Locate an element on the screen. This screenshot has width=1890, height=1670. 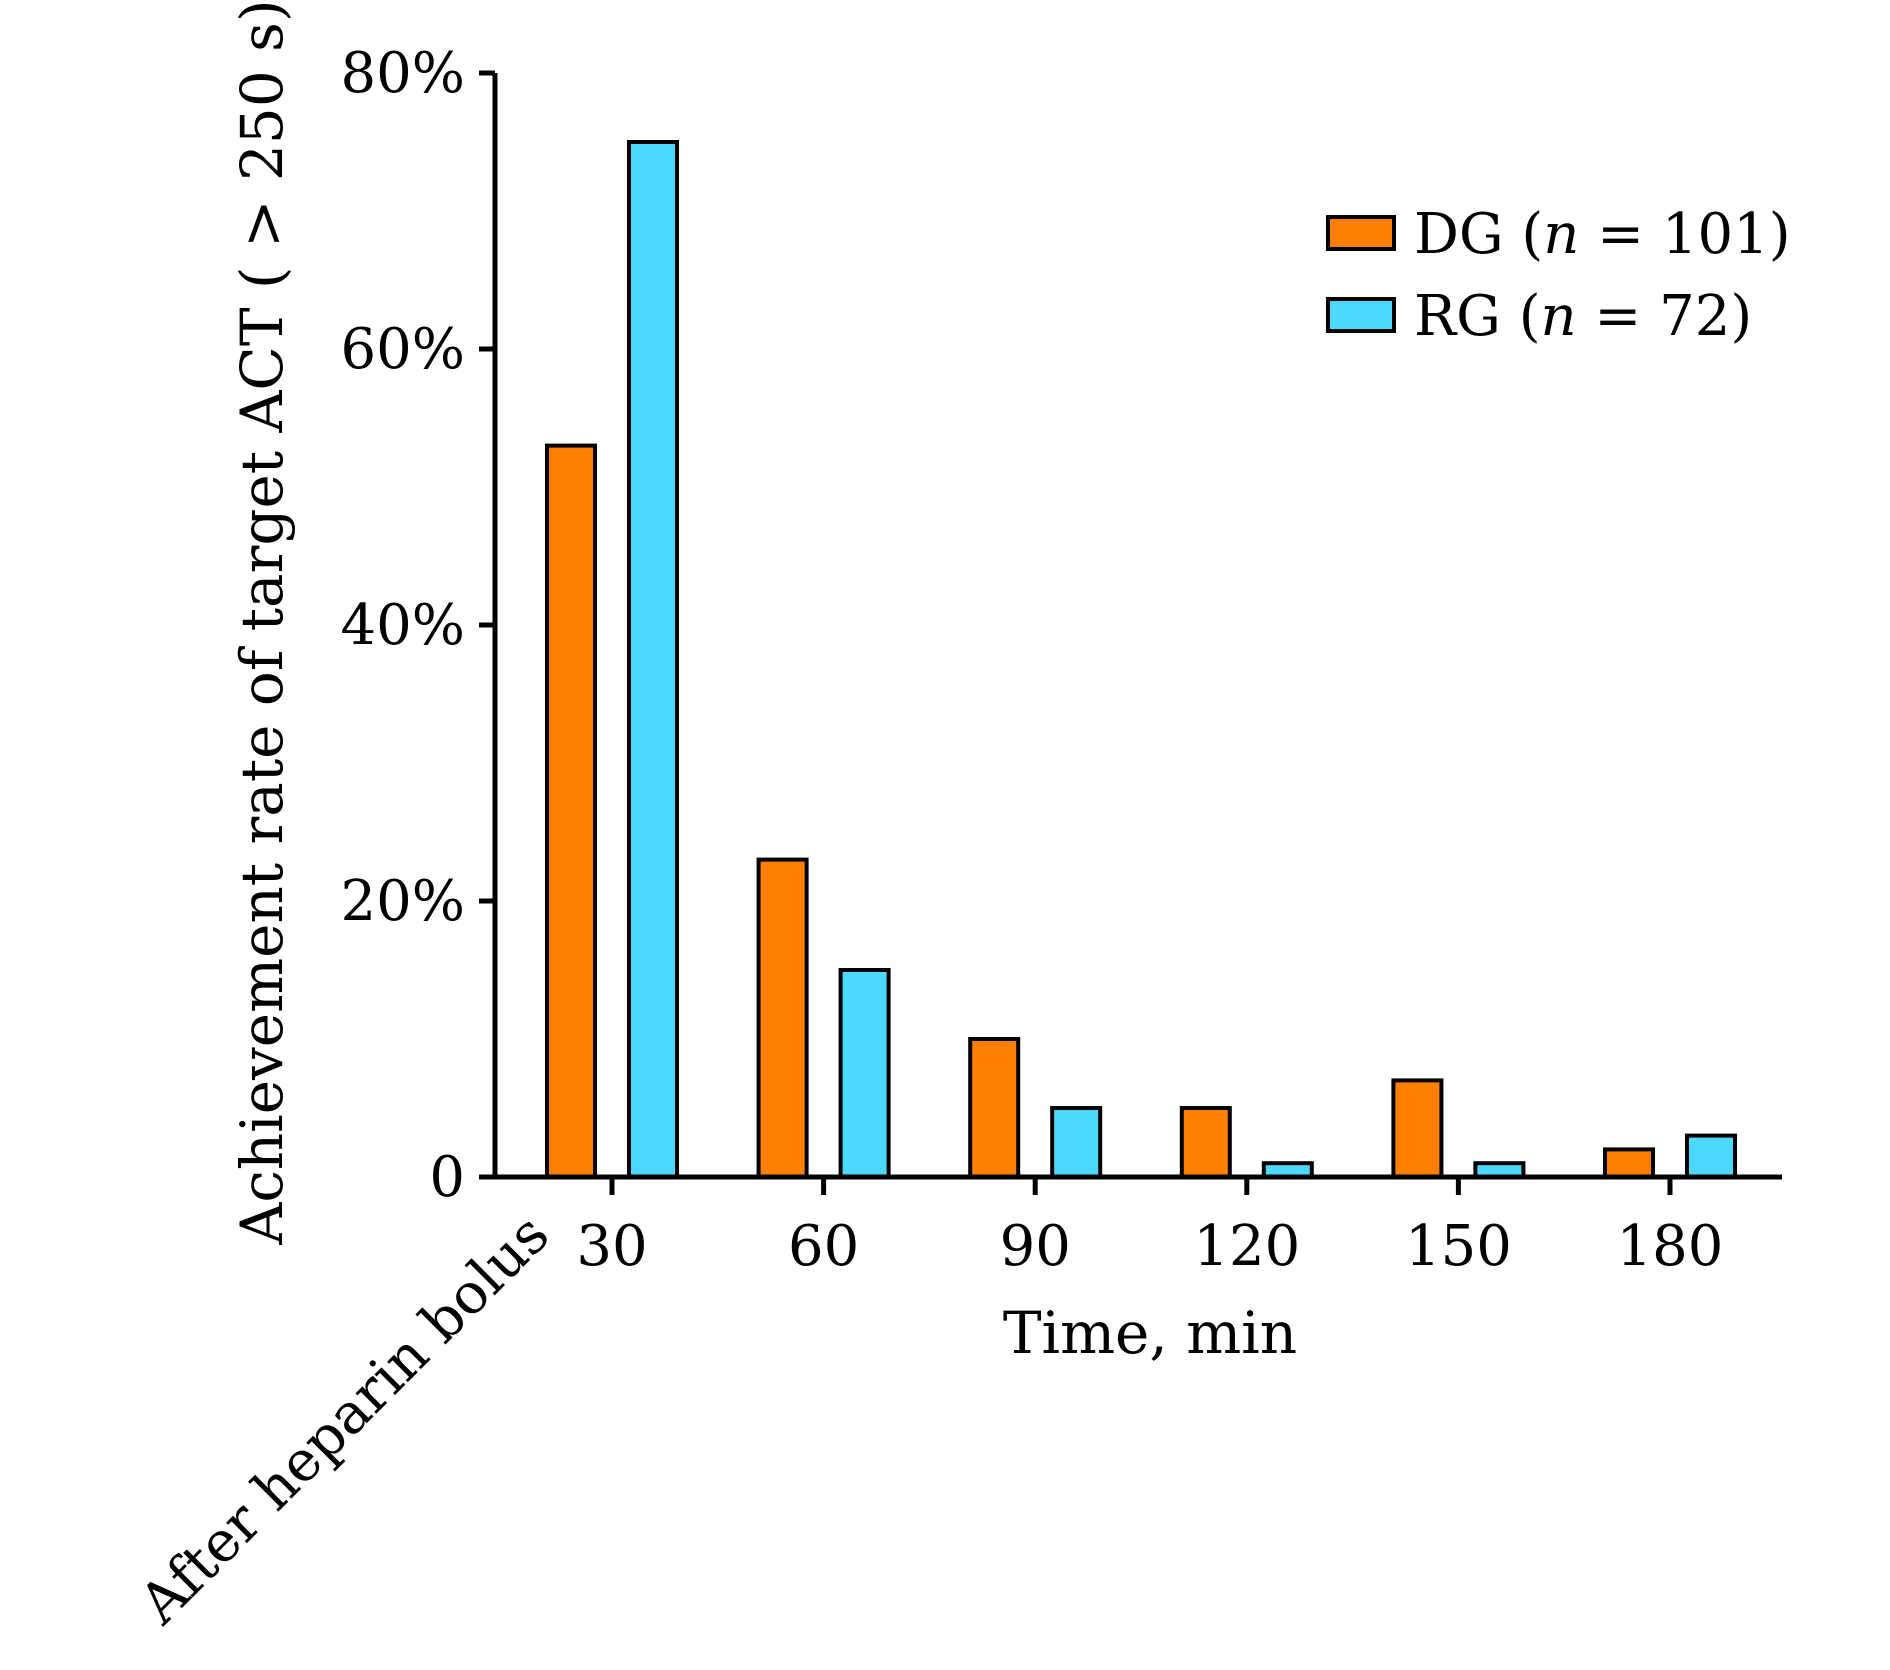
x-tick-label: 150 is located at coordinates (1458, 1246).